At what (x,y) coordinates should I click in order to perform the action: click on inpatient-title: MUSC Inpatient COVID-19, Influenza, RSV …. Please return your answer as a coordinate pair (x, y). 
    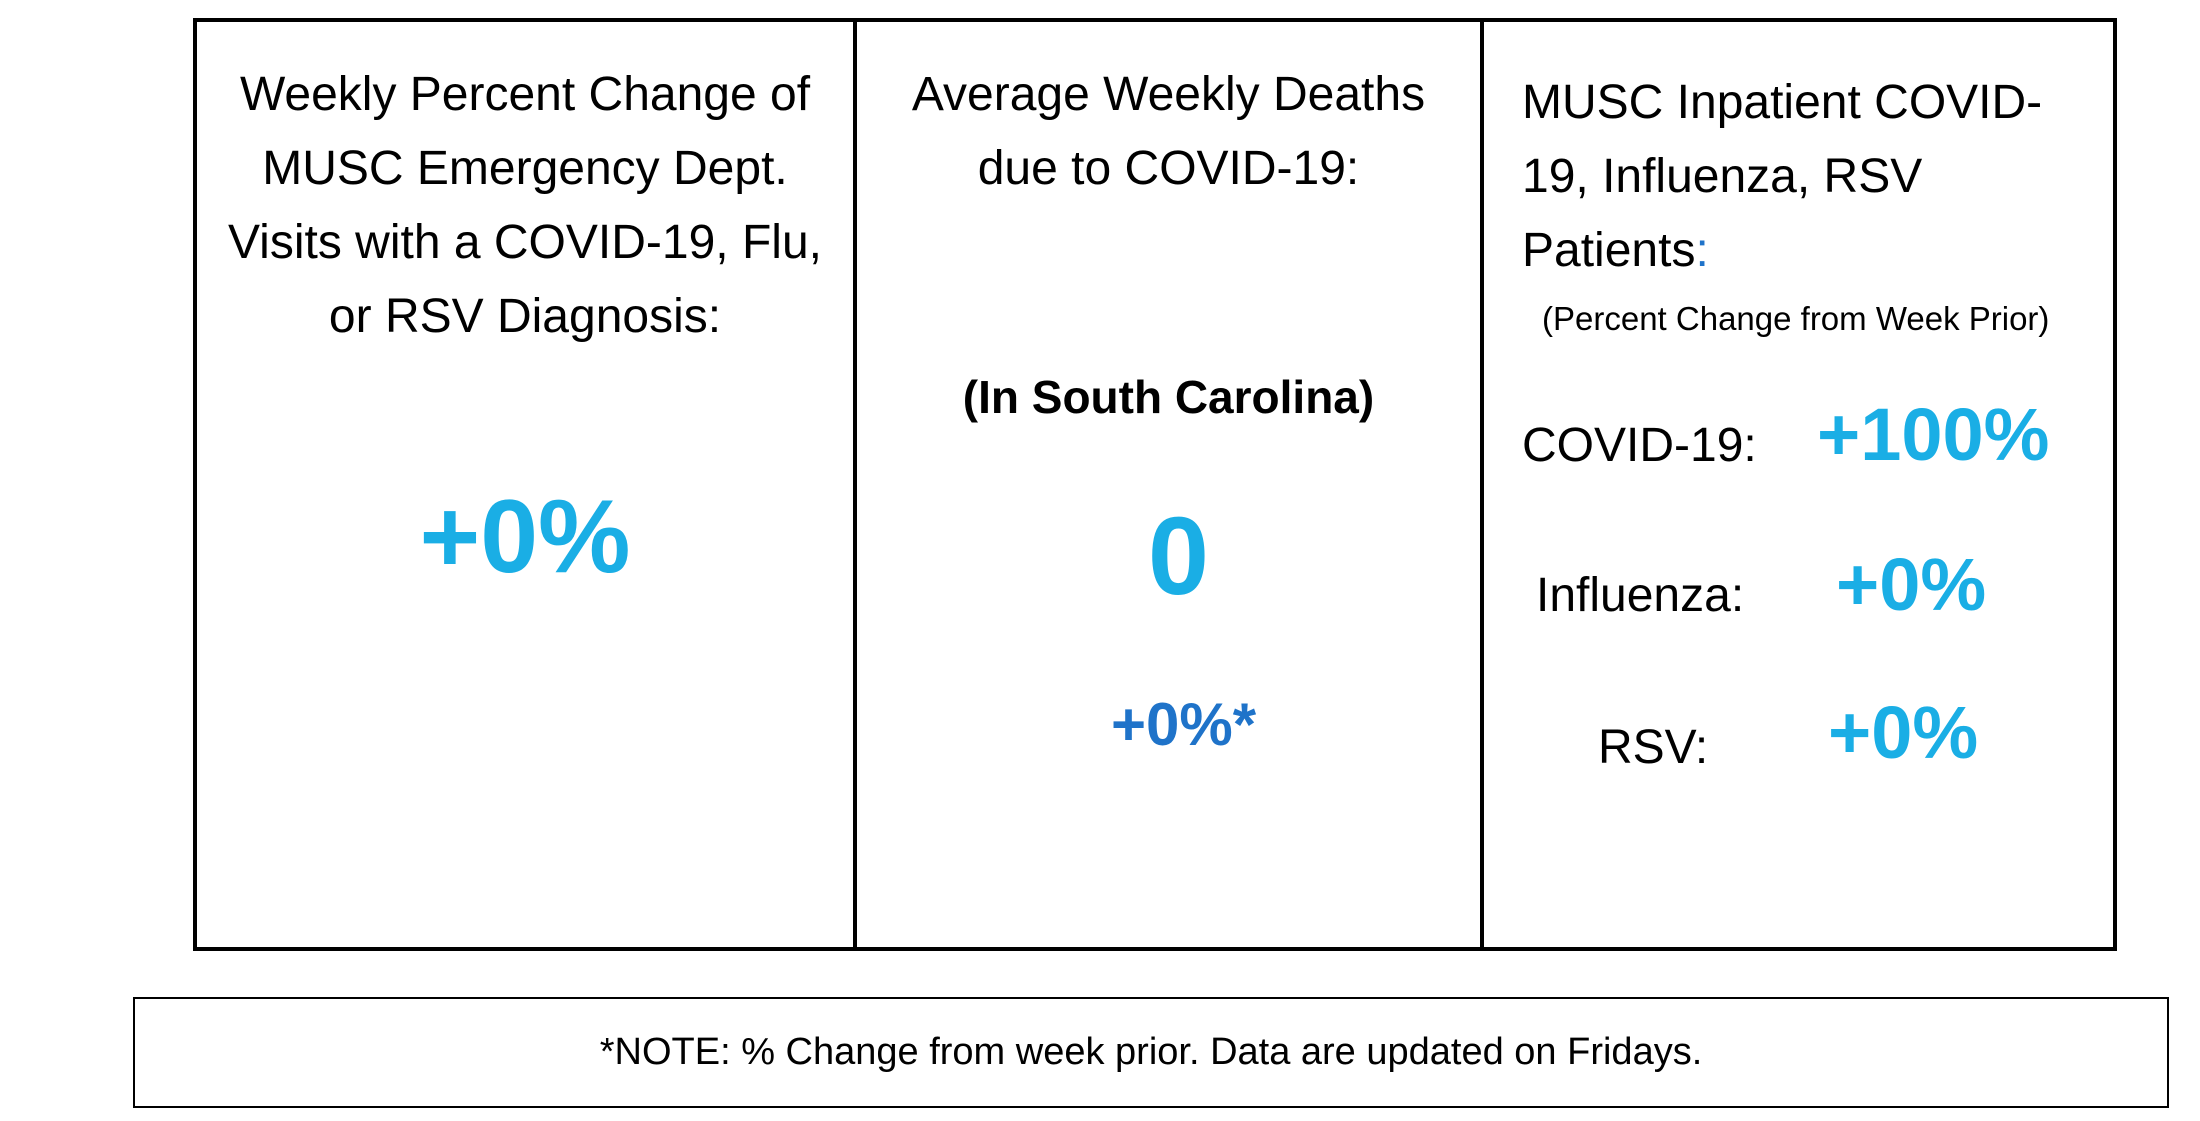
    Looking at the image, I should click on (1812, 177).